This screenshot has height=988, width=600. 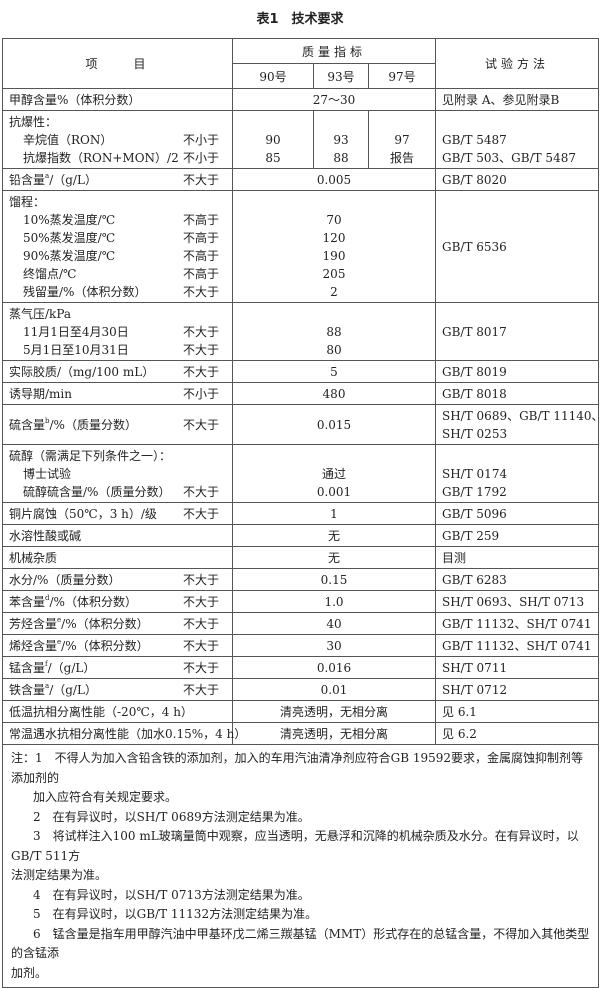 What do you see at coordinates (334, 246) in the screenshot?
I see `value-cell: 70 120 190 205 2` at bounding box center [334, 246].